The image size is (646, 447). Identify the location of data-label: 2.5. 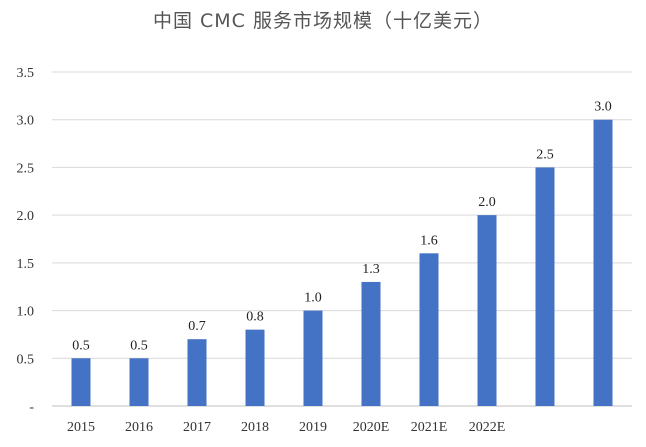
(545, 154).